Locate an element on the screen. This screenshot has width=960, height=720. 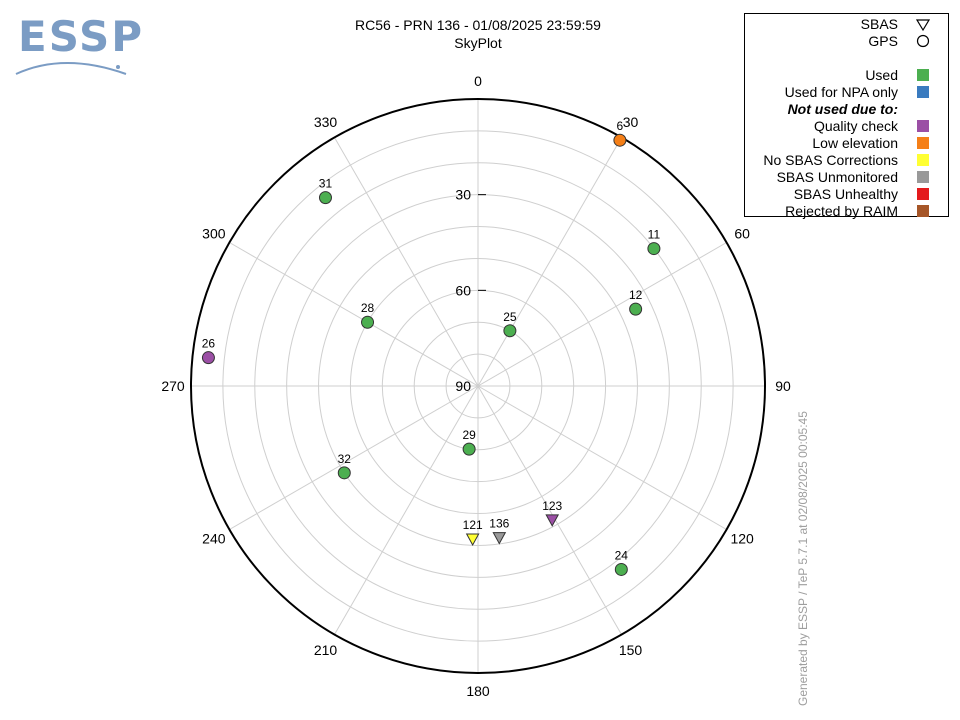
legend-circle-icon is located at coordinates (923, 41).